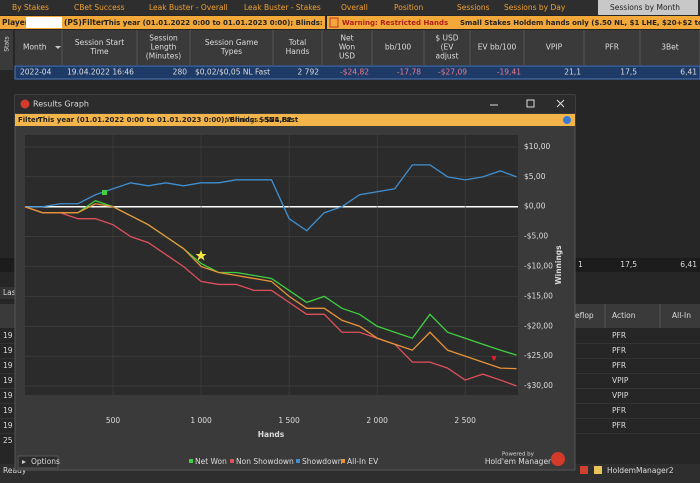  What do you see at coordinates (538, 325) in the screenshot?
I see `y-tick-label: -$20,00` at bounding box center [538, 325].